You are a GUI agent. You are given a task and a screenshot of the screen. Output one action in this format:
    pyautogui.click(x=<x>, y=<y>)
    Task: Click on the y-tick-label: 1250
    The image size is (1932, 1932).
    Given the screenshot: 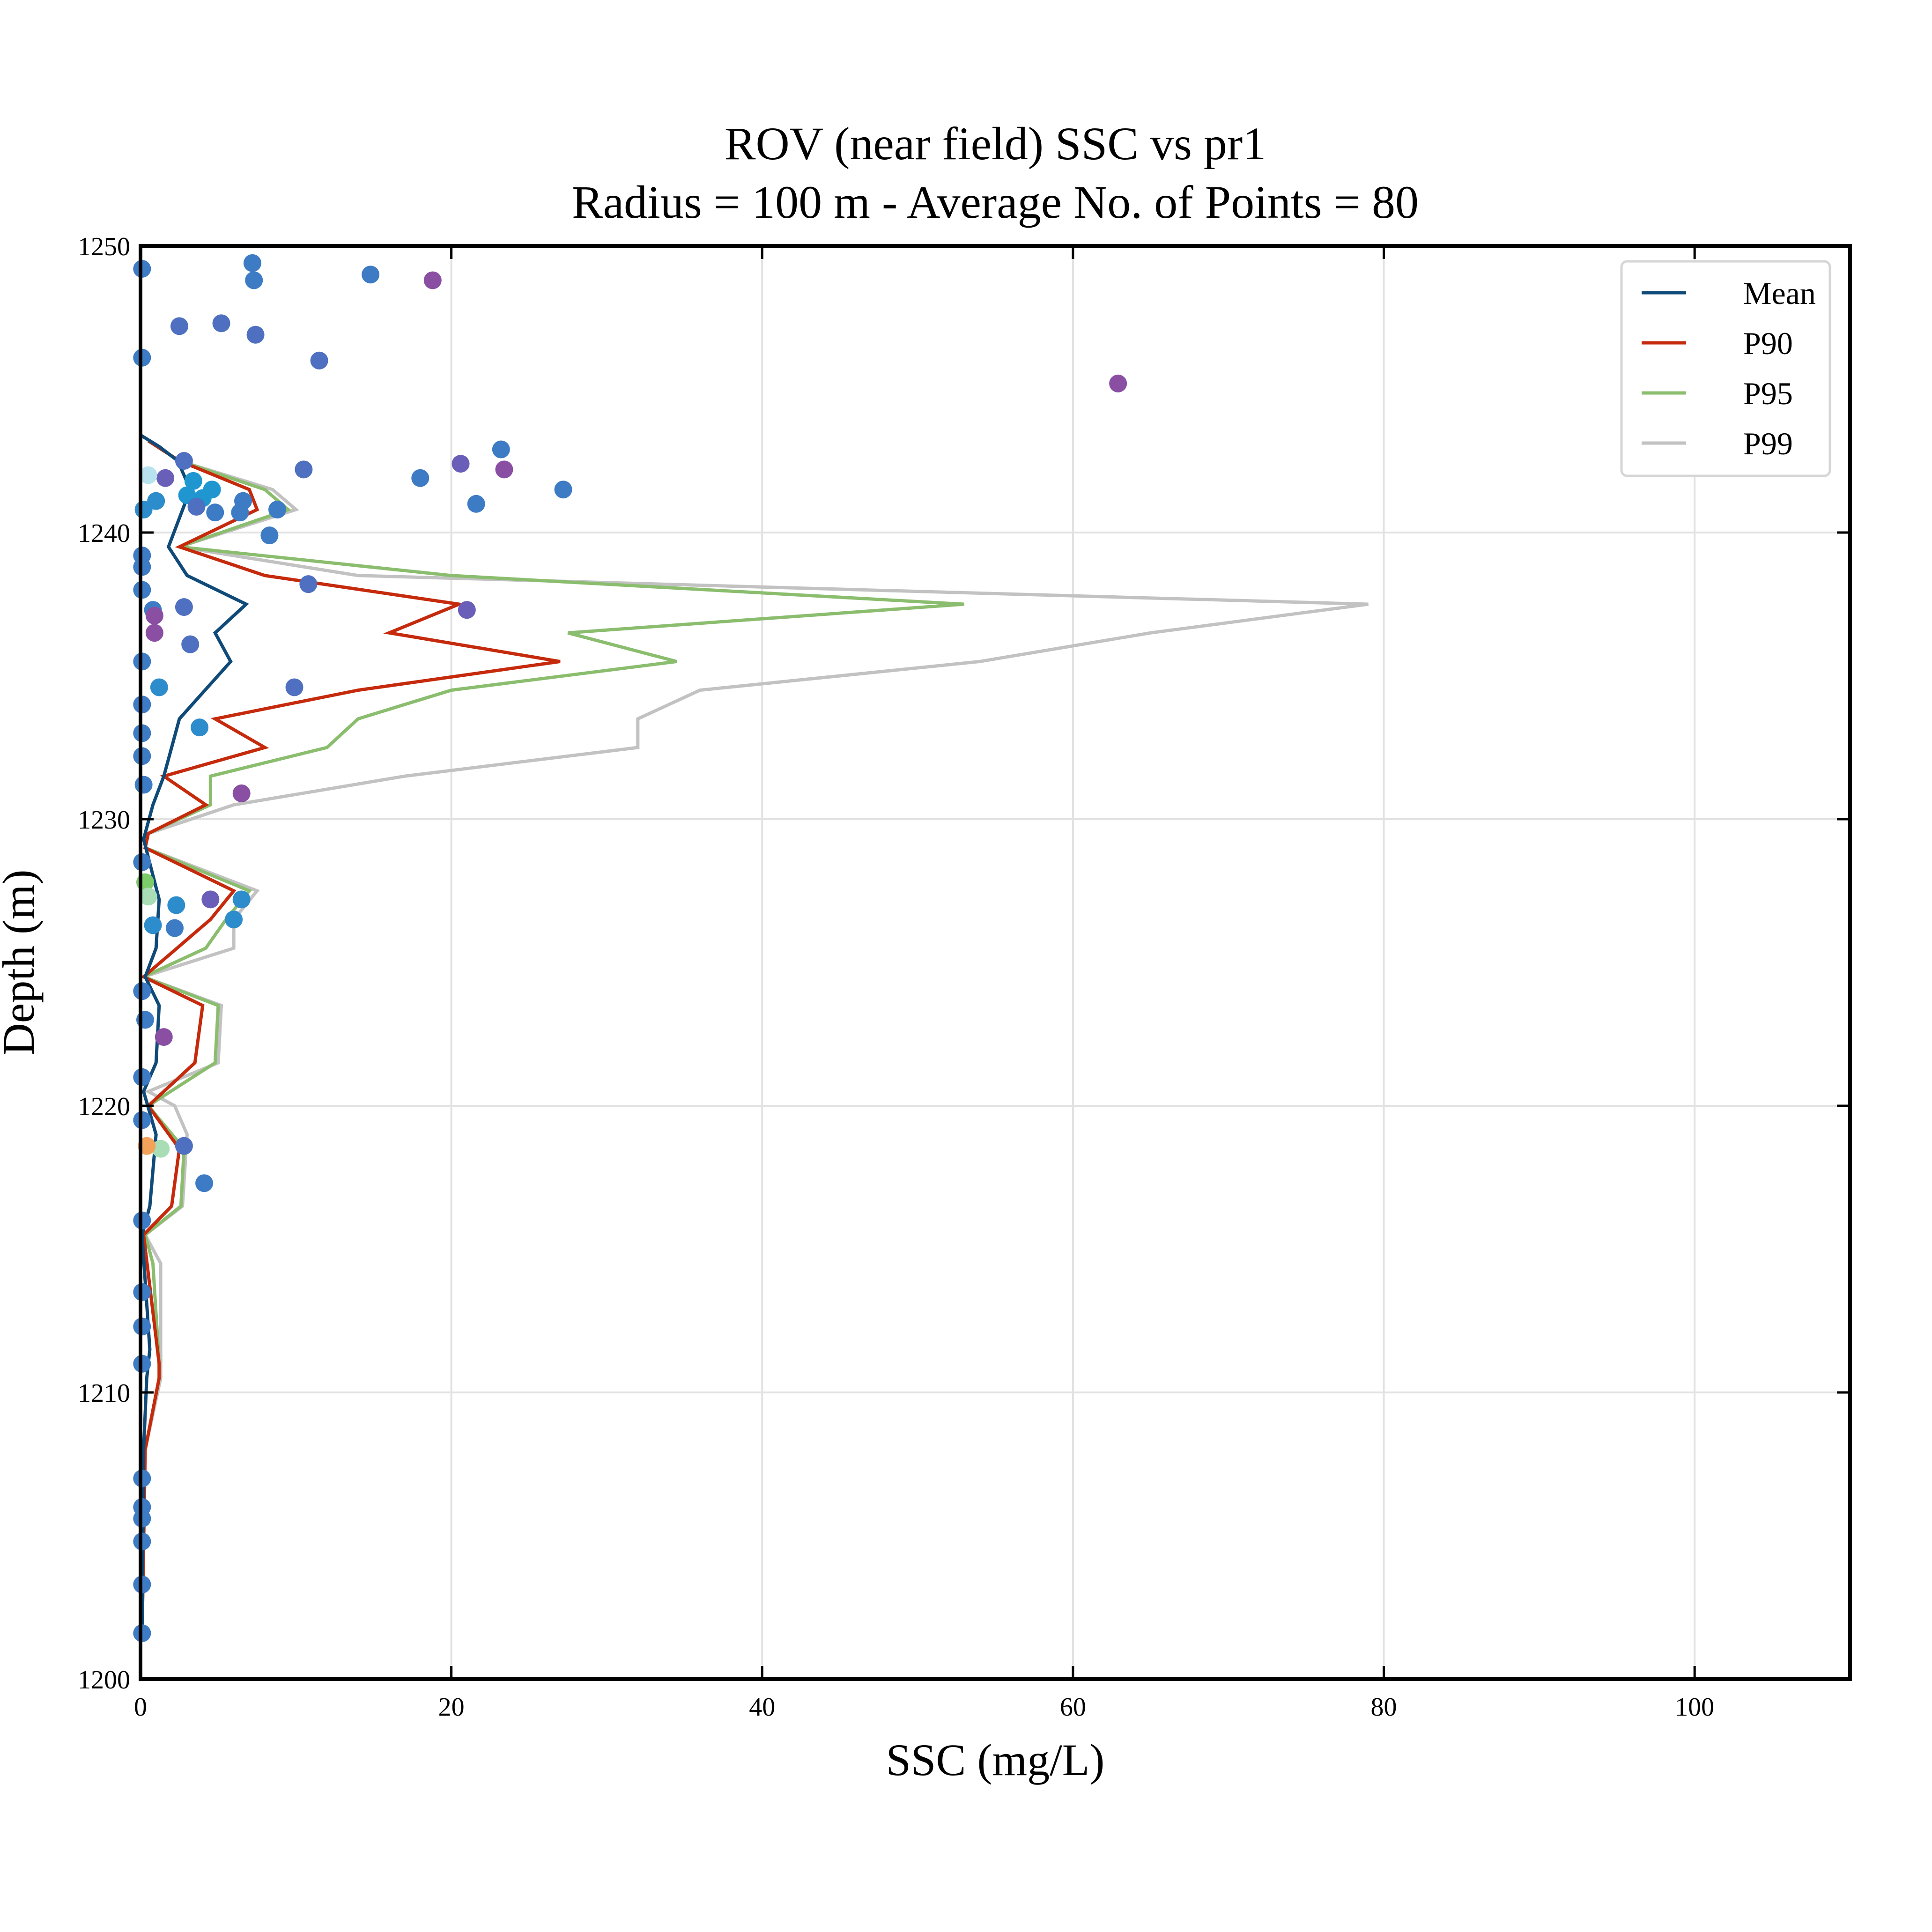 What is the action you would take?
    pyautogui.click(x=104, y=247)
    